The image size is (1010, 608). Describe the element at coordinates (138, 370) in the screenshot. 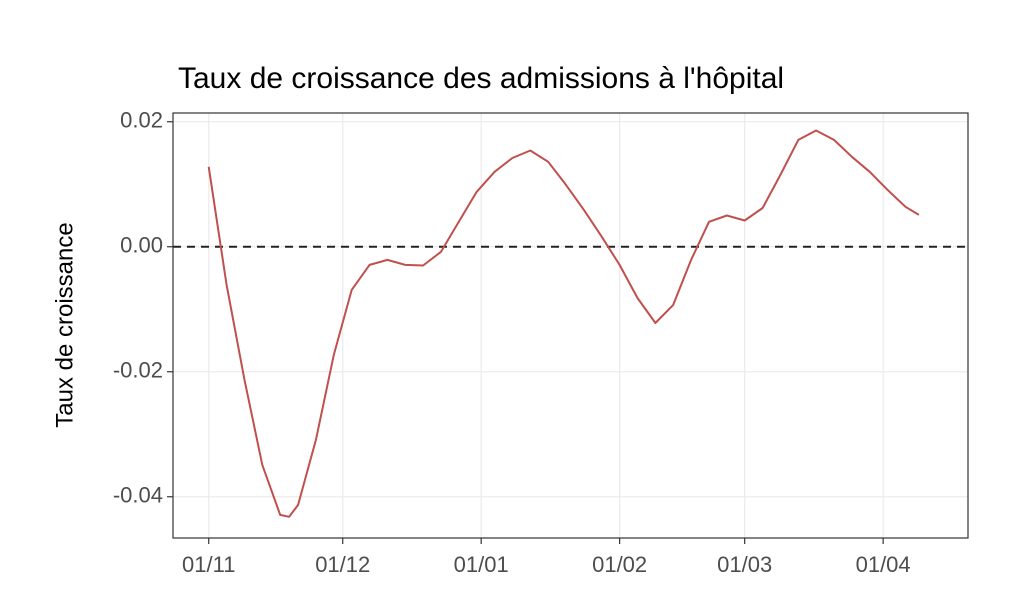

I see `y-tick-label: -0.02` at that location.